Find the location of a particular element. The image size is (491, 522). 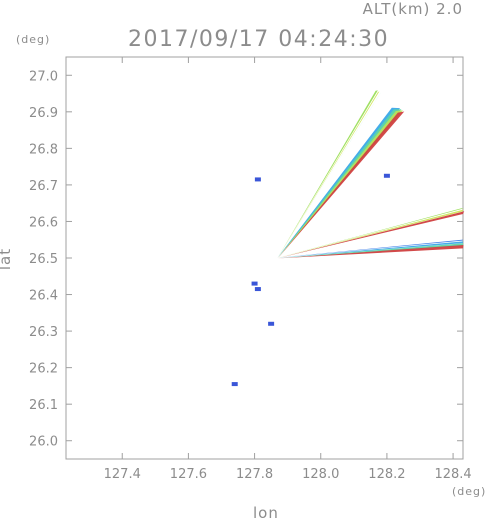

altitude-label: ALT(km) 2.0 is located at coordinates (412, 9).